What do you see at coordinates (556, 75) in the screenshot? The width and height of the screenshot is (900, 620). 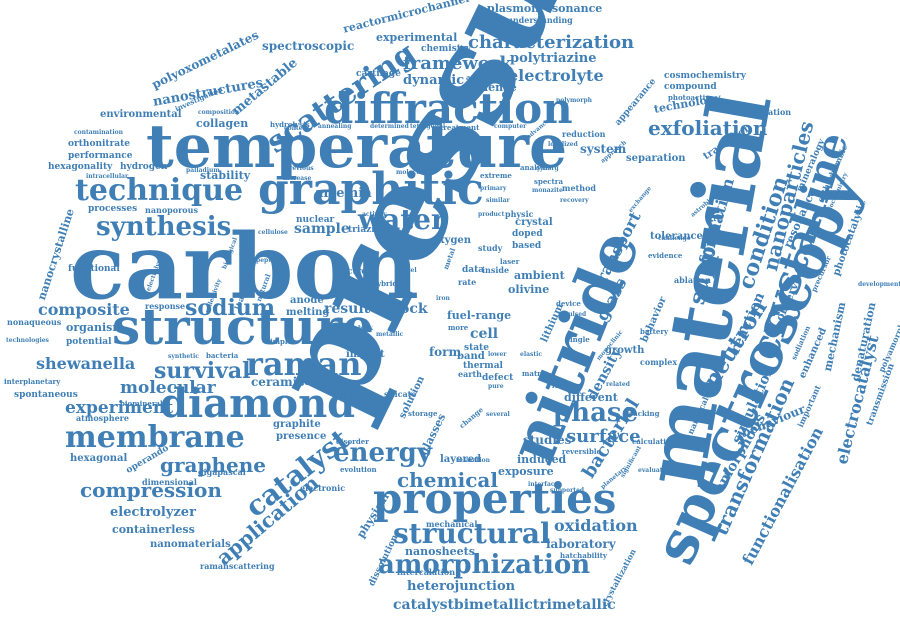 I see `word-electrolyte: electrolyte` at bounding box center [556, 75].